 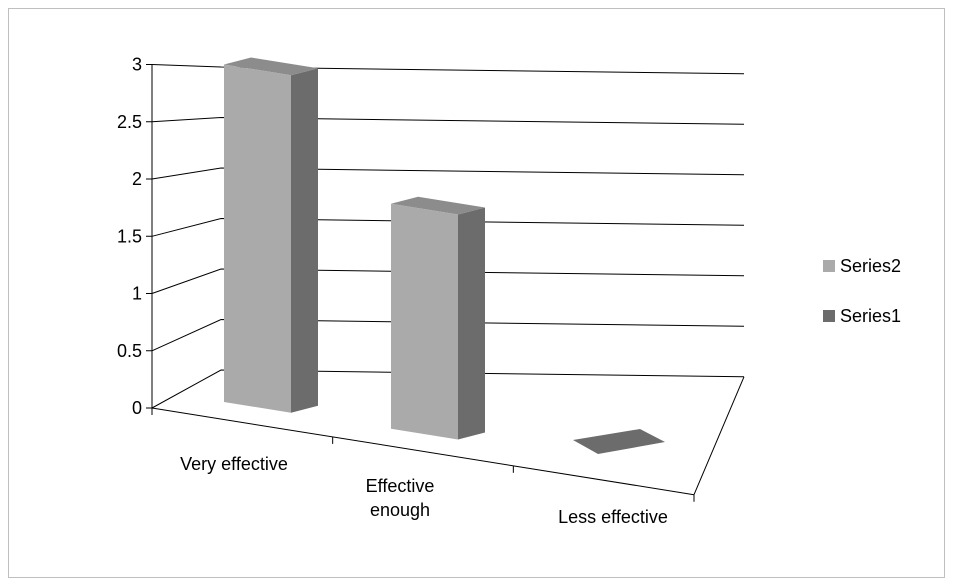 What do you see at coordinates (870, 316) in the screenshot?
I see `legend-label: Series1` at bounding box center [870, 316].